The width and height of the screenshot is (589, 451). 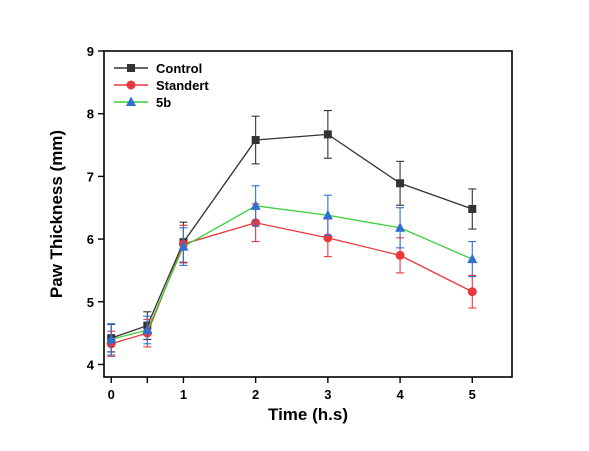 What do you see at coordinates (400, 394) in the screenshot?
I see `x-tick-label: 4` at bounding box center [400, 394].